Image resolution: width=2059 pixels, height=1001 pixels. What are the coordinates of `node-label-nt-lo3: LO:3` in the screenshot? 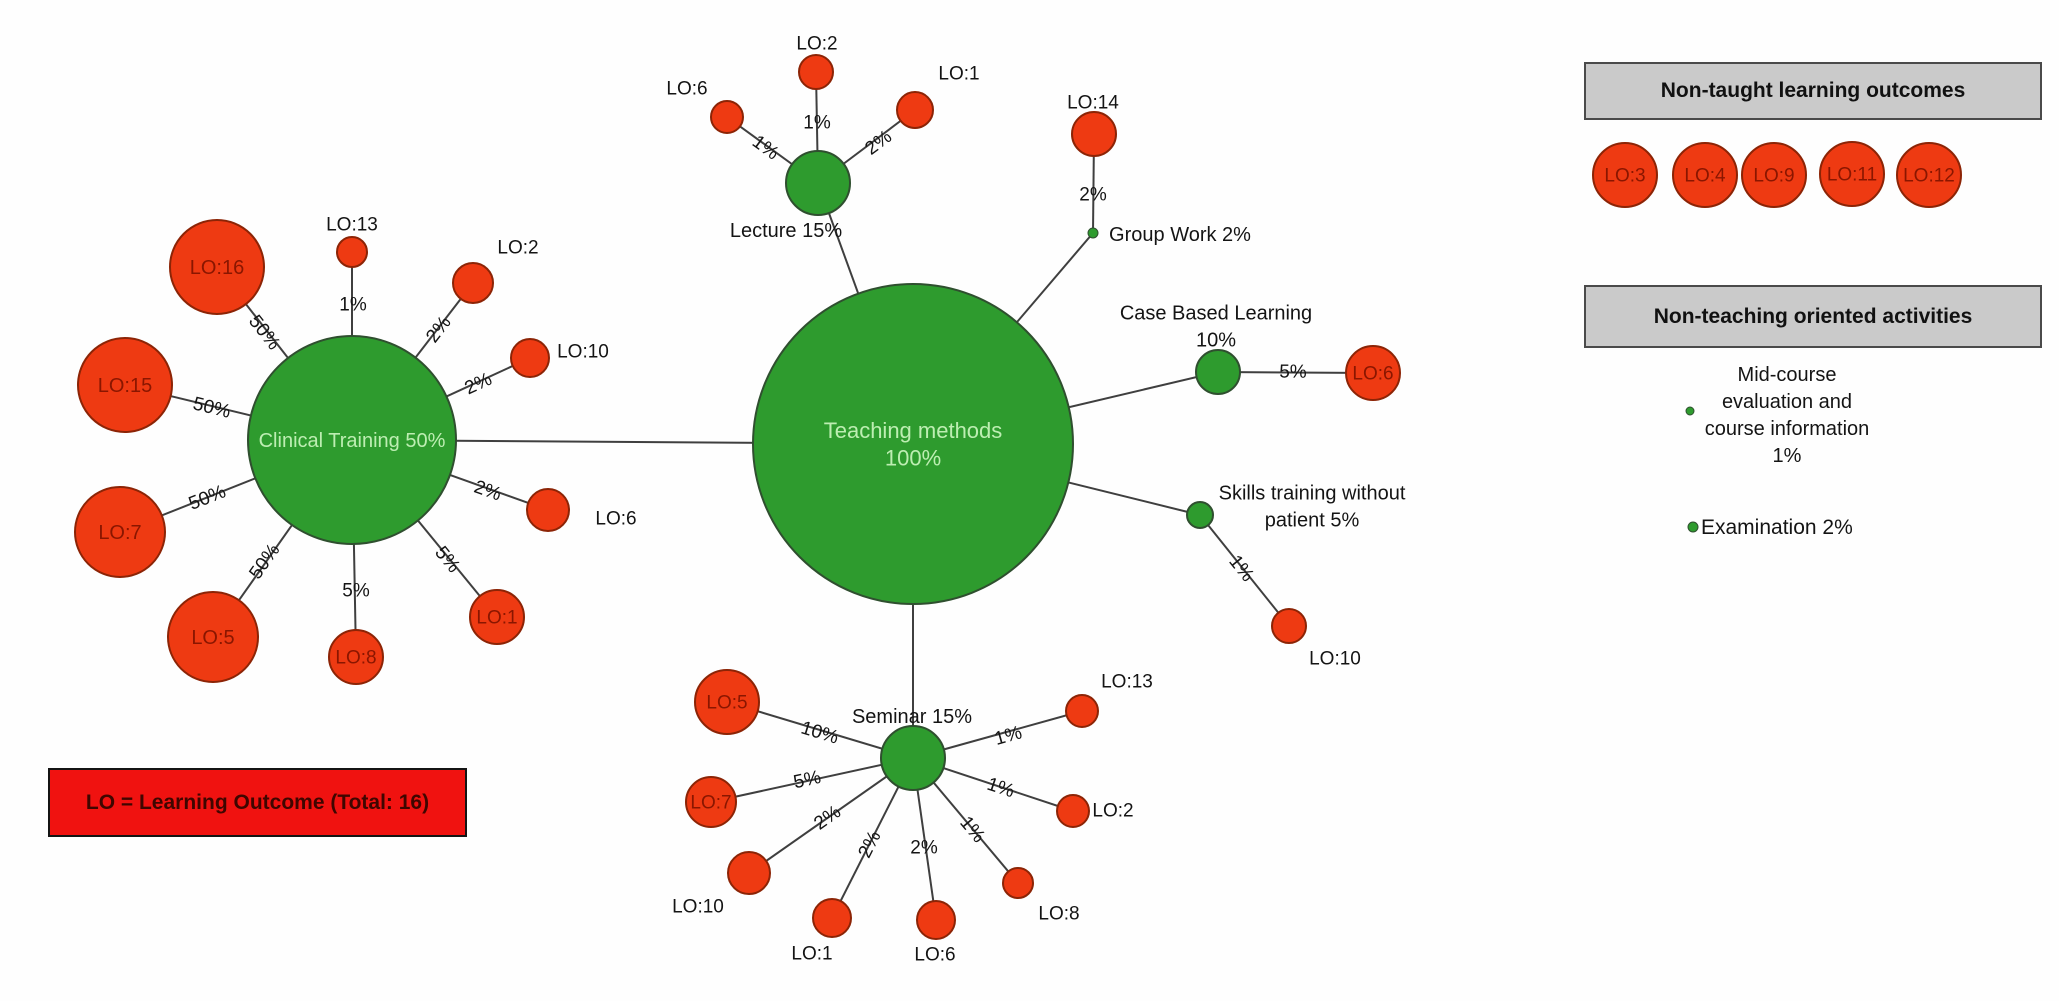 It's located at (1624, 176).